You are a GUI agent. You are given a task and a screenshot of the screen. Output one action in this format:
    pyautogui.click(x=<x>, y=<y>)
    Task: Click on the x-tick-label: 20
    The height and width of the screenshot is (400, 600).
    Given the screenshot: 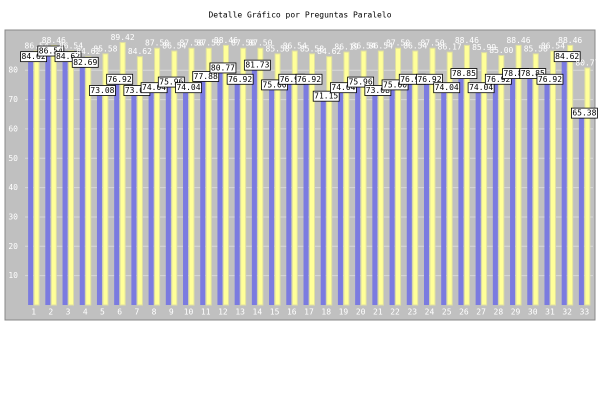 What is the action you would take?
    pyautogui.click(x=361, y=312)
    